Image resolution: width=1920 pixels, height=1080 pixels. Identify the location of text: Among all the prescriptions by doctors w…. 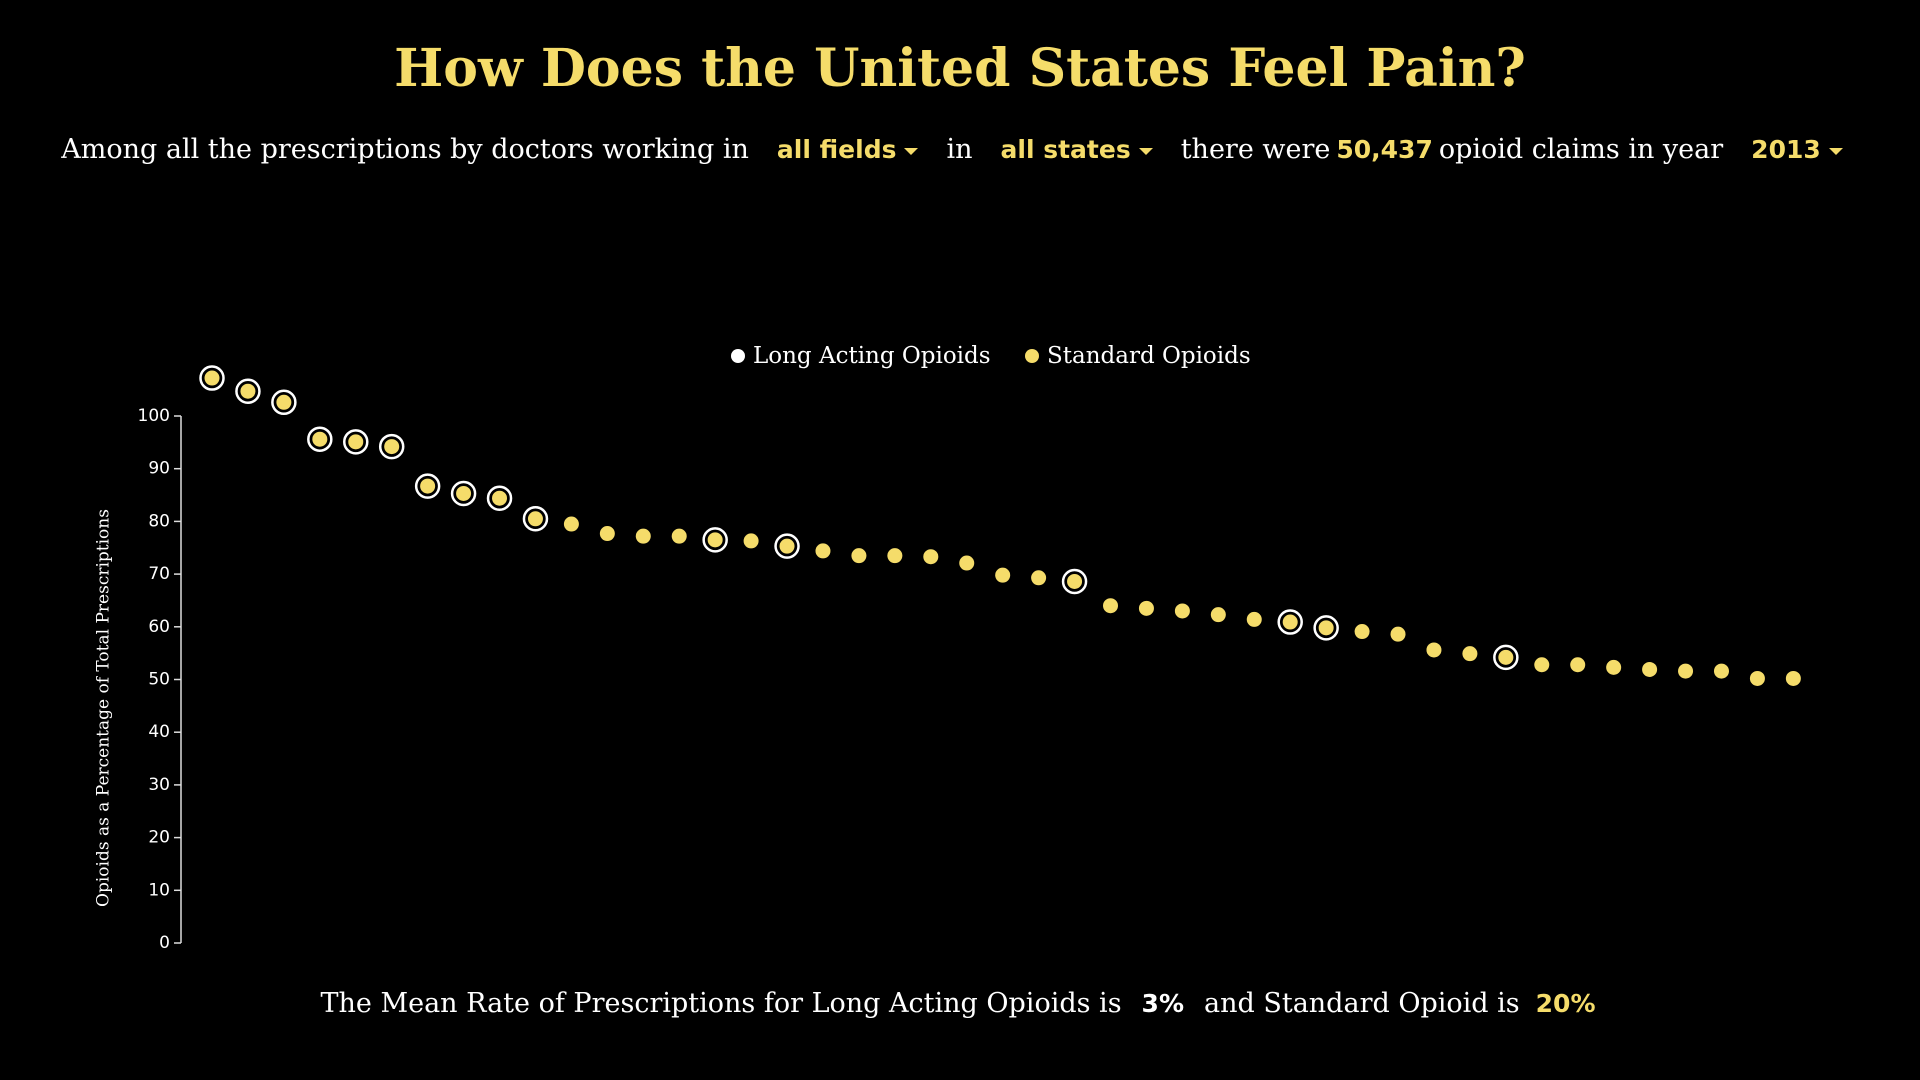
(405, 149).